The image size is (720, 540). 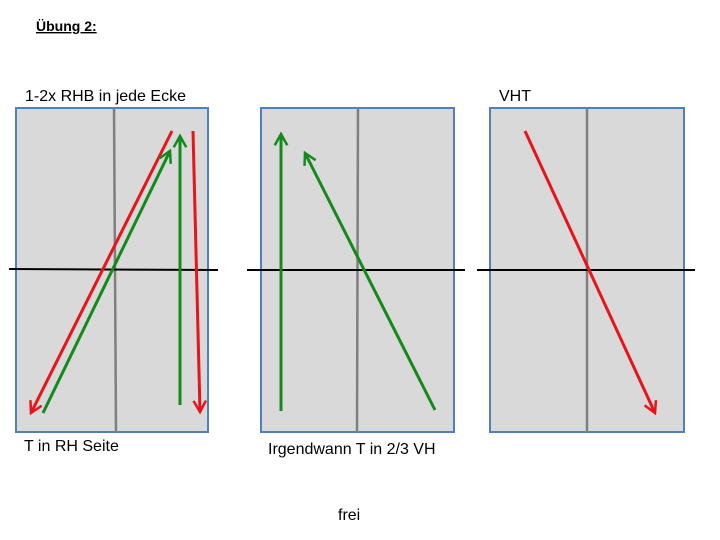 What do you see at coordinates (515, 96) in the screenshot?
I see `panel-label: VHT` at bounding box center [515, 96].